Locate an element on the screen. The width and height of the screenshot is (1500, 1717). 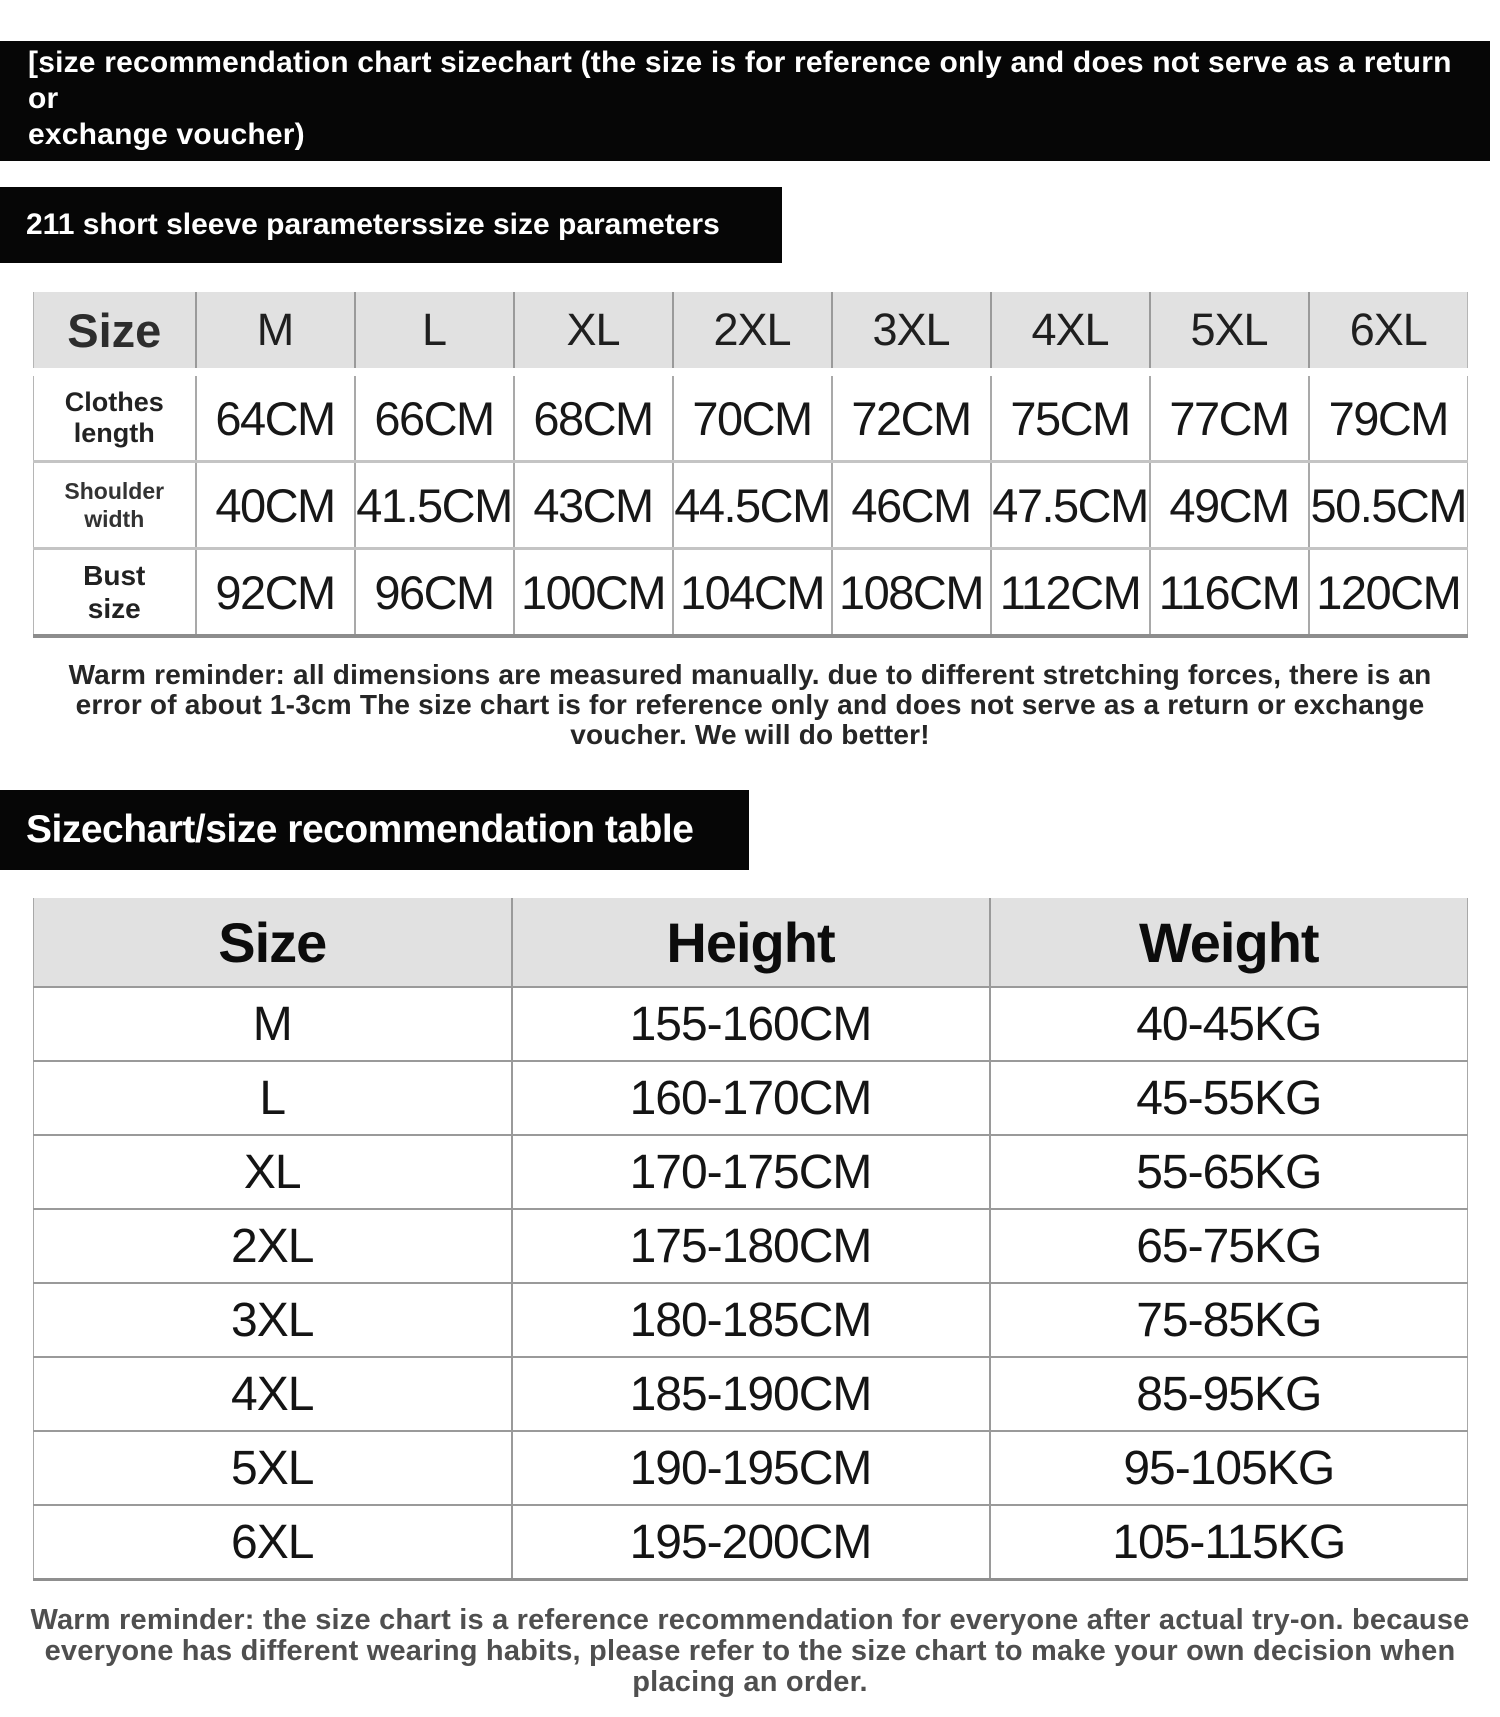
table-cell: 49CM is located at coordinates (1228, 504).